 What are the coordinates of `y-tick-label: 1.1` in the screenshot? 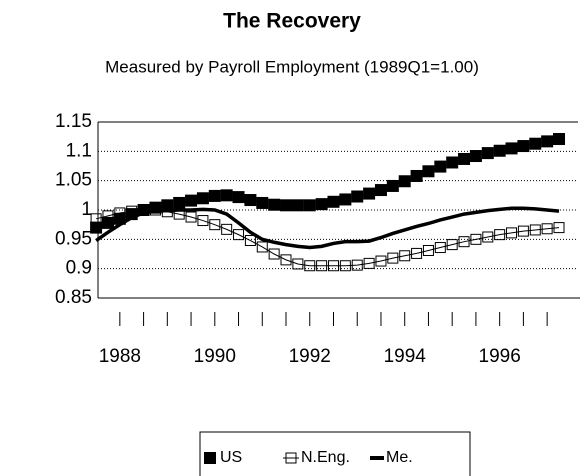 It's located at (79, 150).